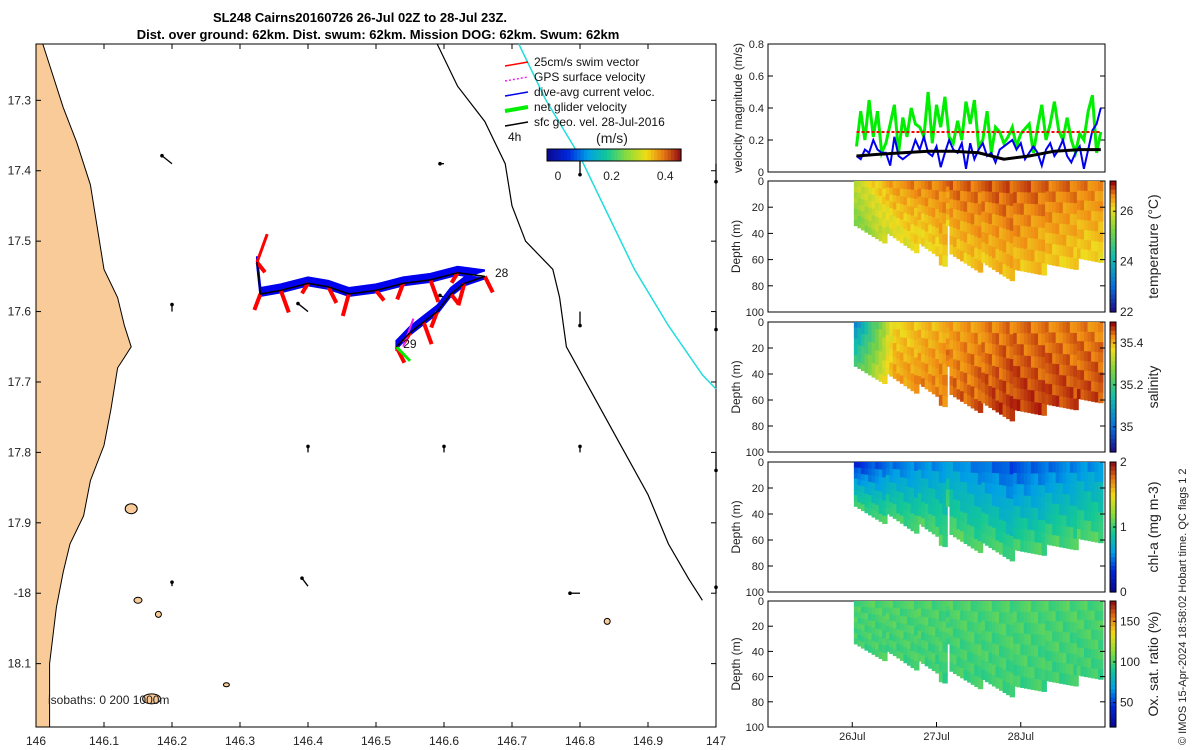 The width and height of the screenshot is (1200, 750). What do you see at coordinates (1113, 645) in the screenshot?
I see `oxygen-colorbar-segment` at bounding box center [1113, 645].